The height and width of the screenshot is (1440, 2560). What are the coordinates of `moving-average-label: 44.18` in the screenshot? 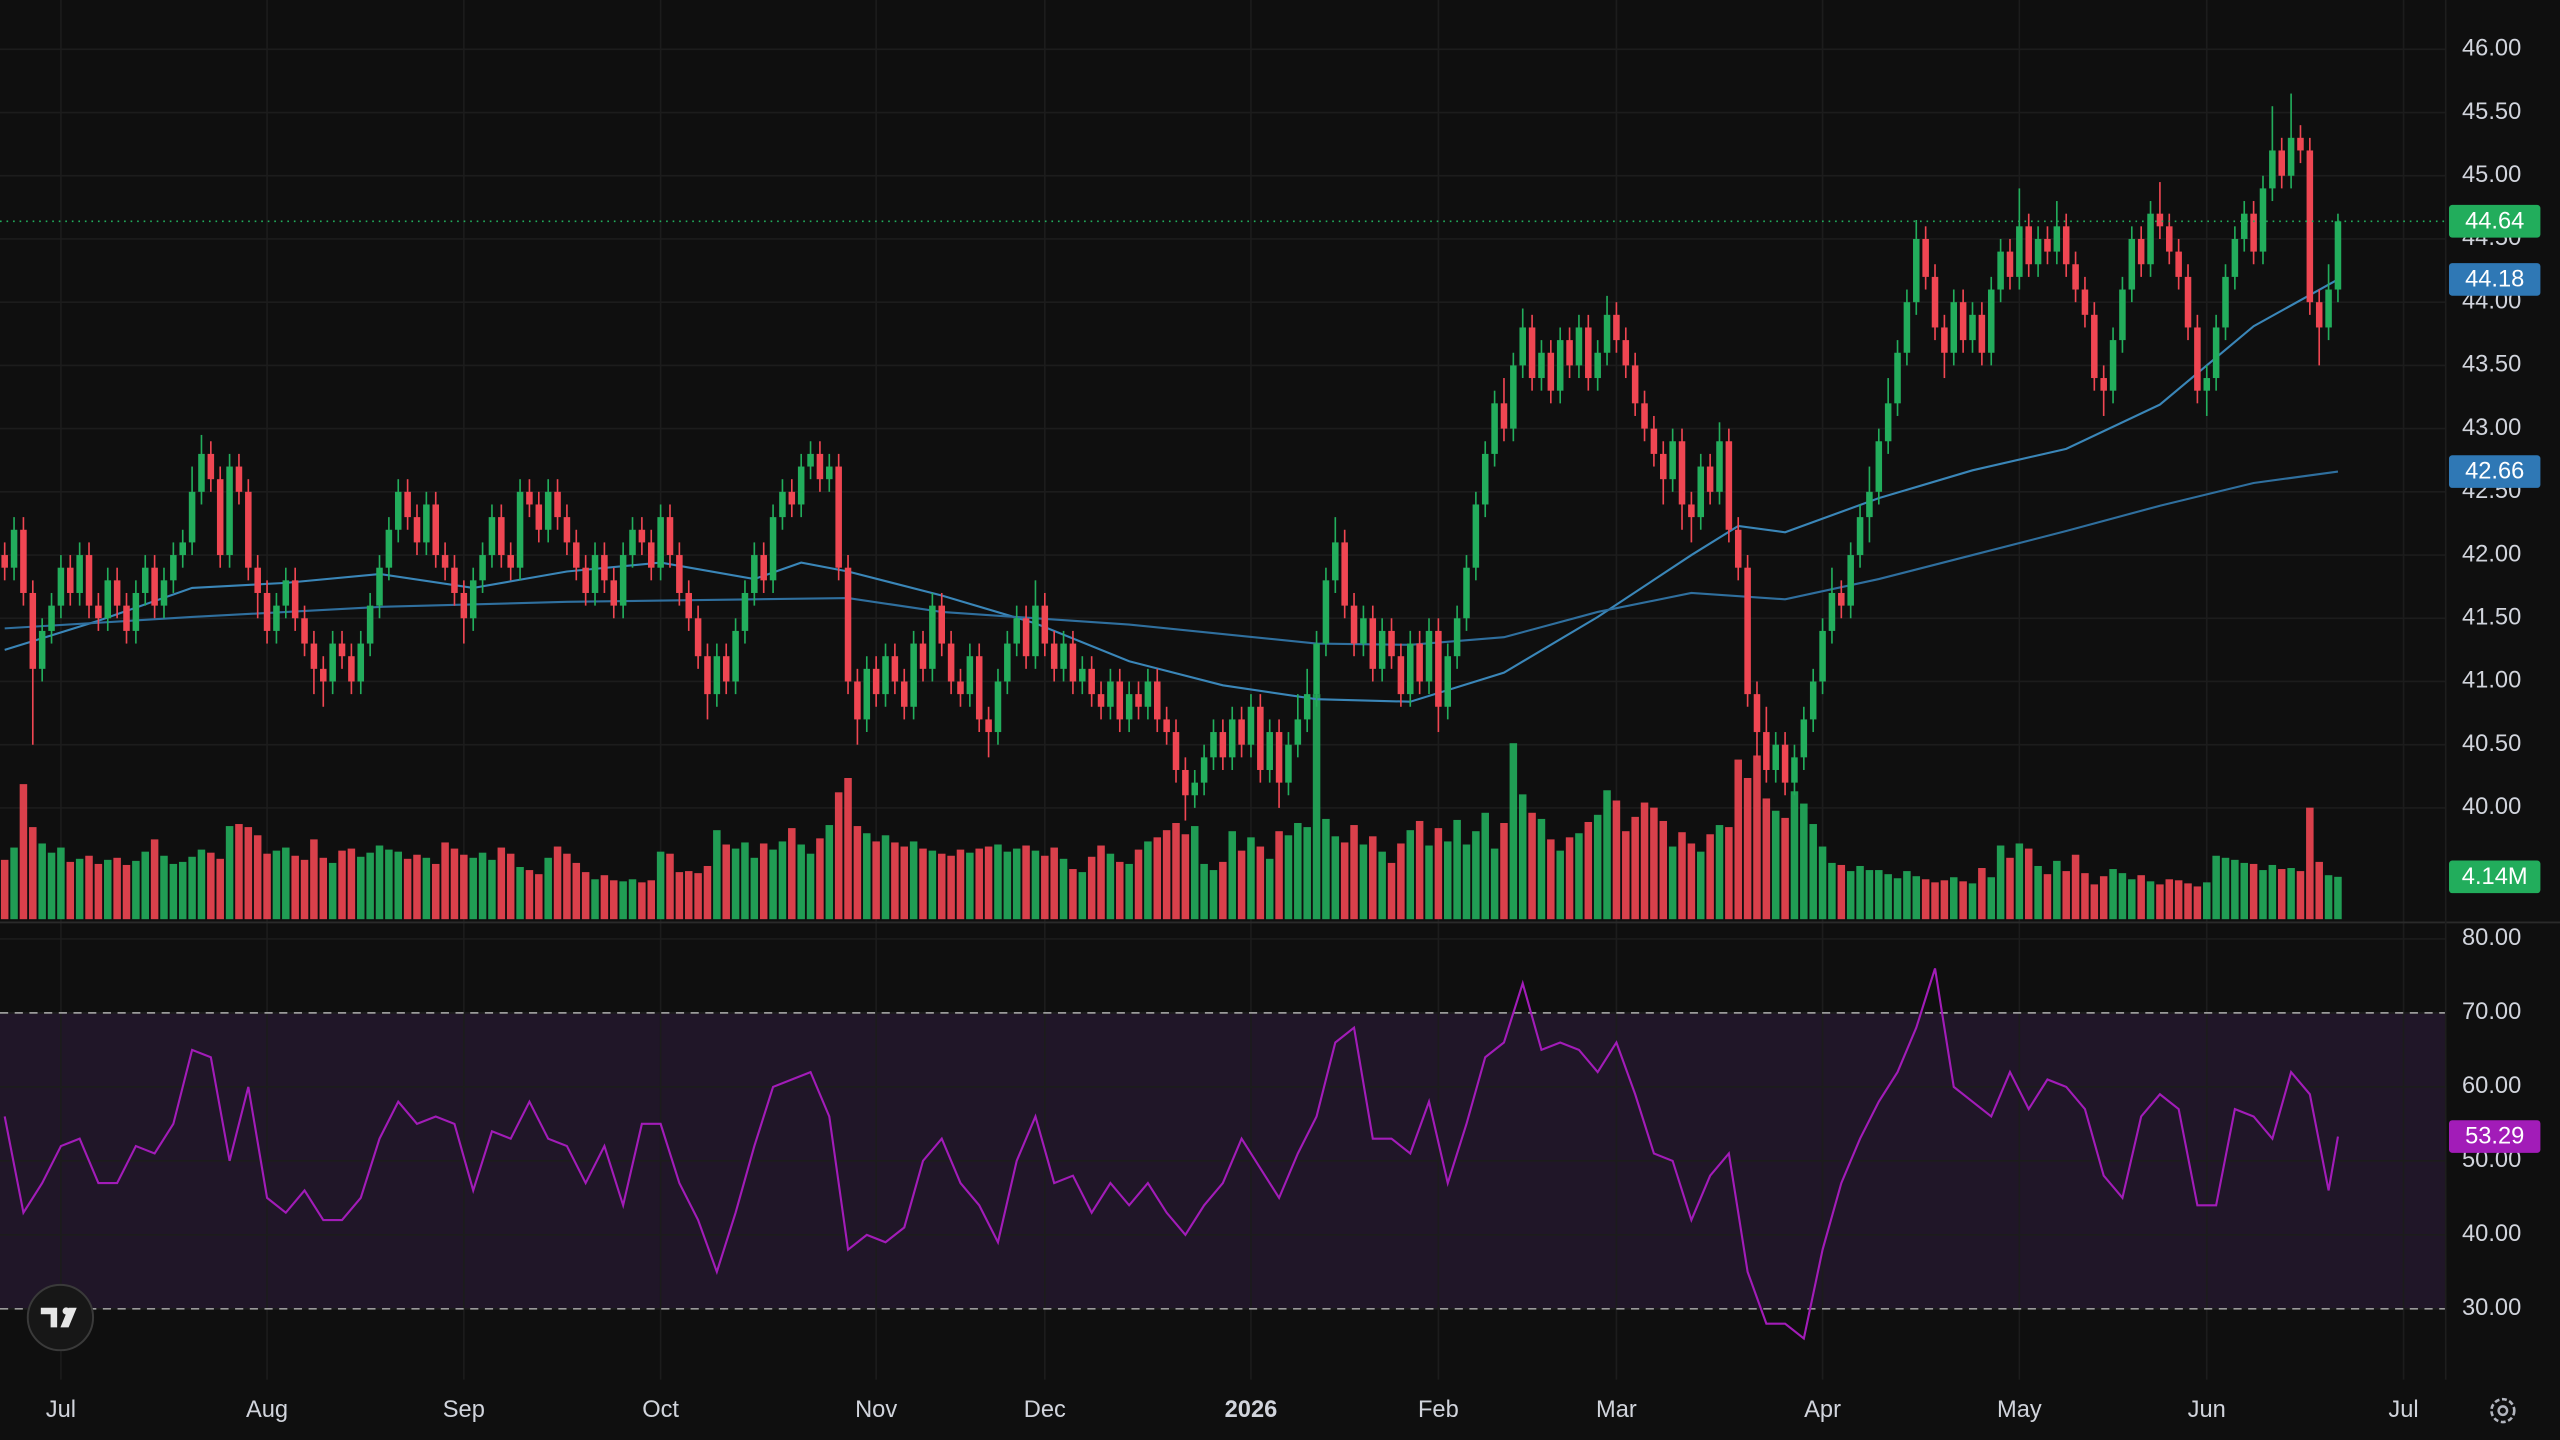 It's located at (2494, 279).